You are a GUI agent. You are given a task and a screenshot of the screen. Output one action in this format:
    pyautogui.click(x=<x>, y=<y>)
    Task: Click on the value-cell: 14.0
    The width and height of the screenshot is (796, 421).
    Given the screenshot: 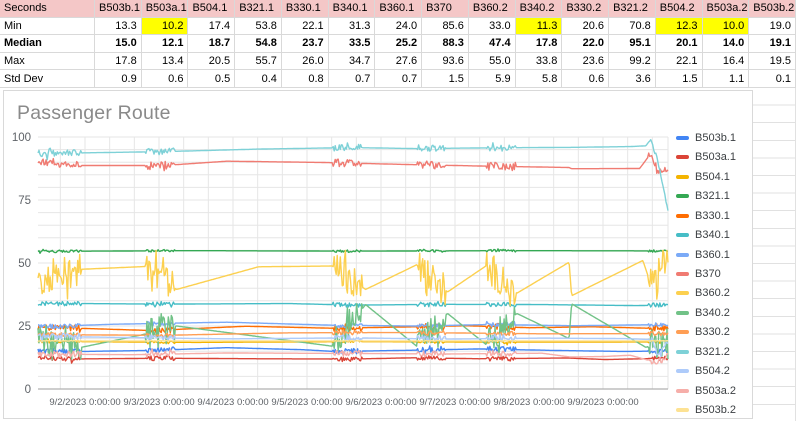 What is the action you would take?
    pyautogui.click(x=726, y=44)
    